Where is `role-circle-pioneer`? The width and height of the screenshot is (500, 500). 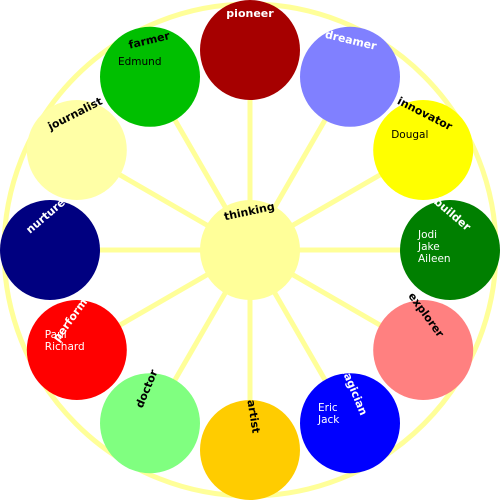
role-circle-pioneer is located at coordinates (250, 50).